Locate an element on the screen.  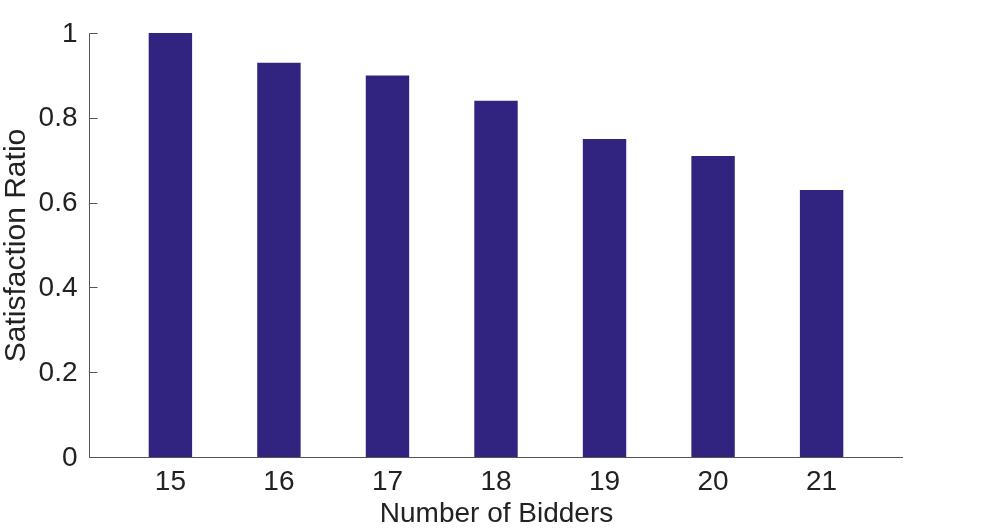
x-tick-label: 21 is located at coordinates (822, 480).